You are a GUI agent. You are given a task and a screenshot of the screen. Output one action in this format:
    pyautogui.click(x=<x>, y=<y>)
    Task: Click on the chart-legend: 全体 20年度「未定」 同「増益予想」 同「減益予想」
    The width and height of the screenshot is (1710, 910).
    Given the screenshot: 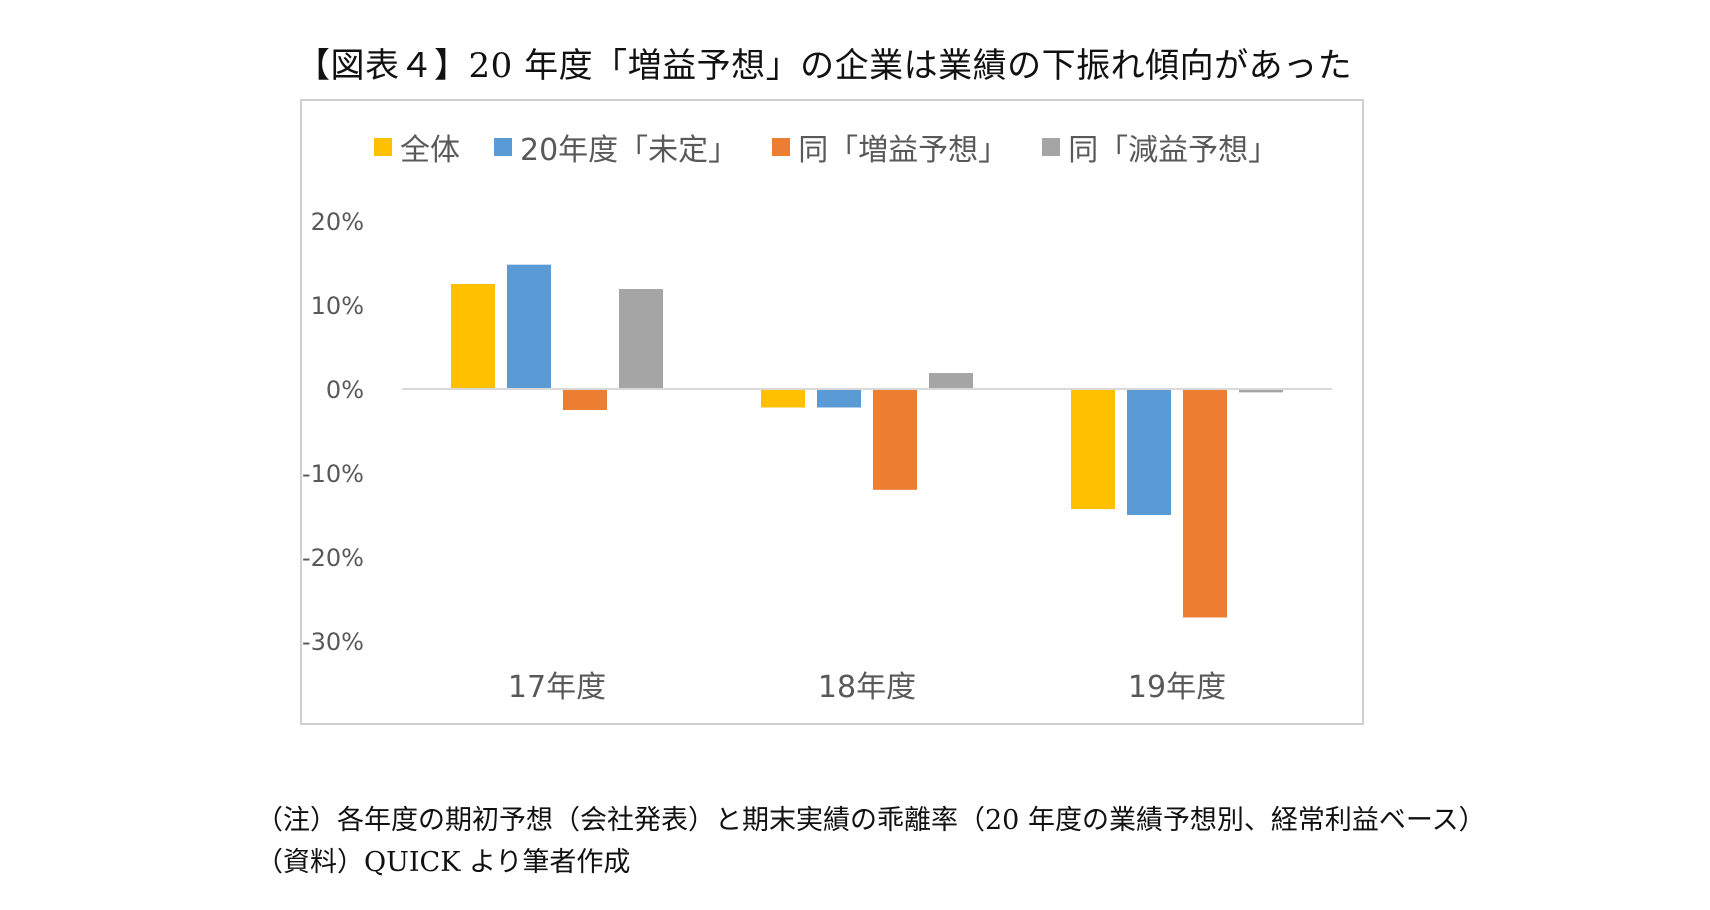 What is the action you would take?
    pyautogui.click(x=826, y=147)
    